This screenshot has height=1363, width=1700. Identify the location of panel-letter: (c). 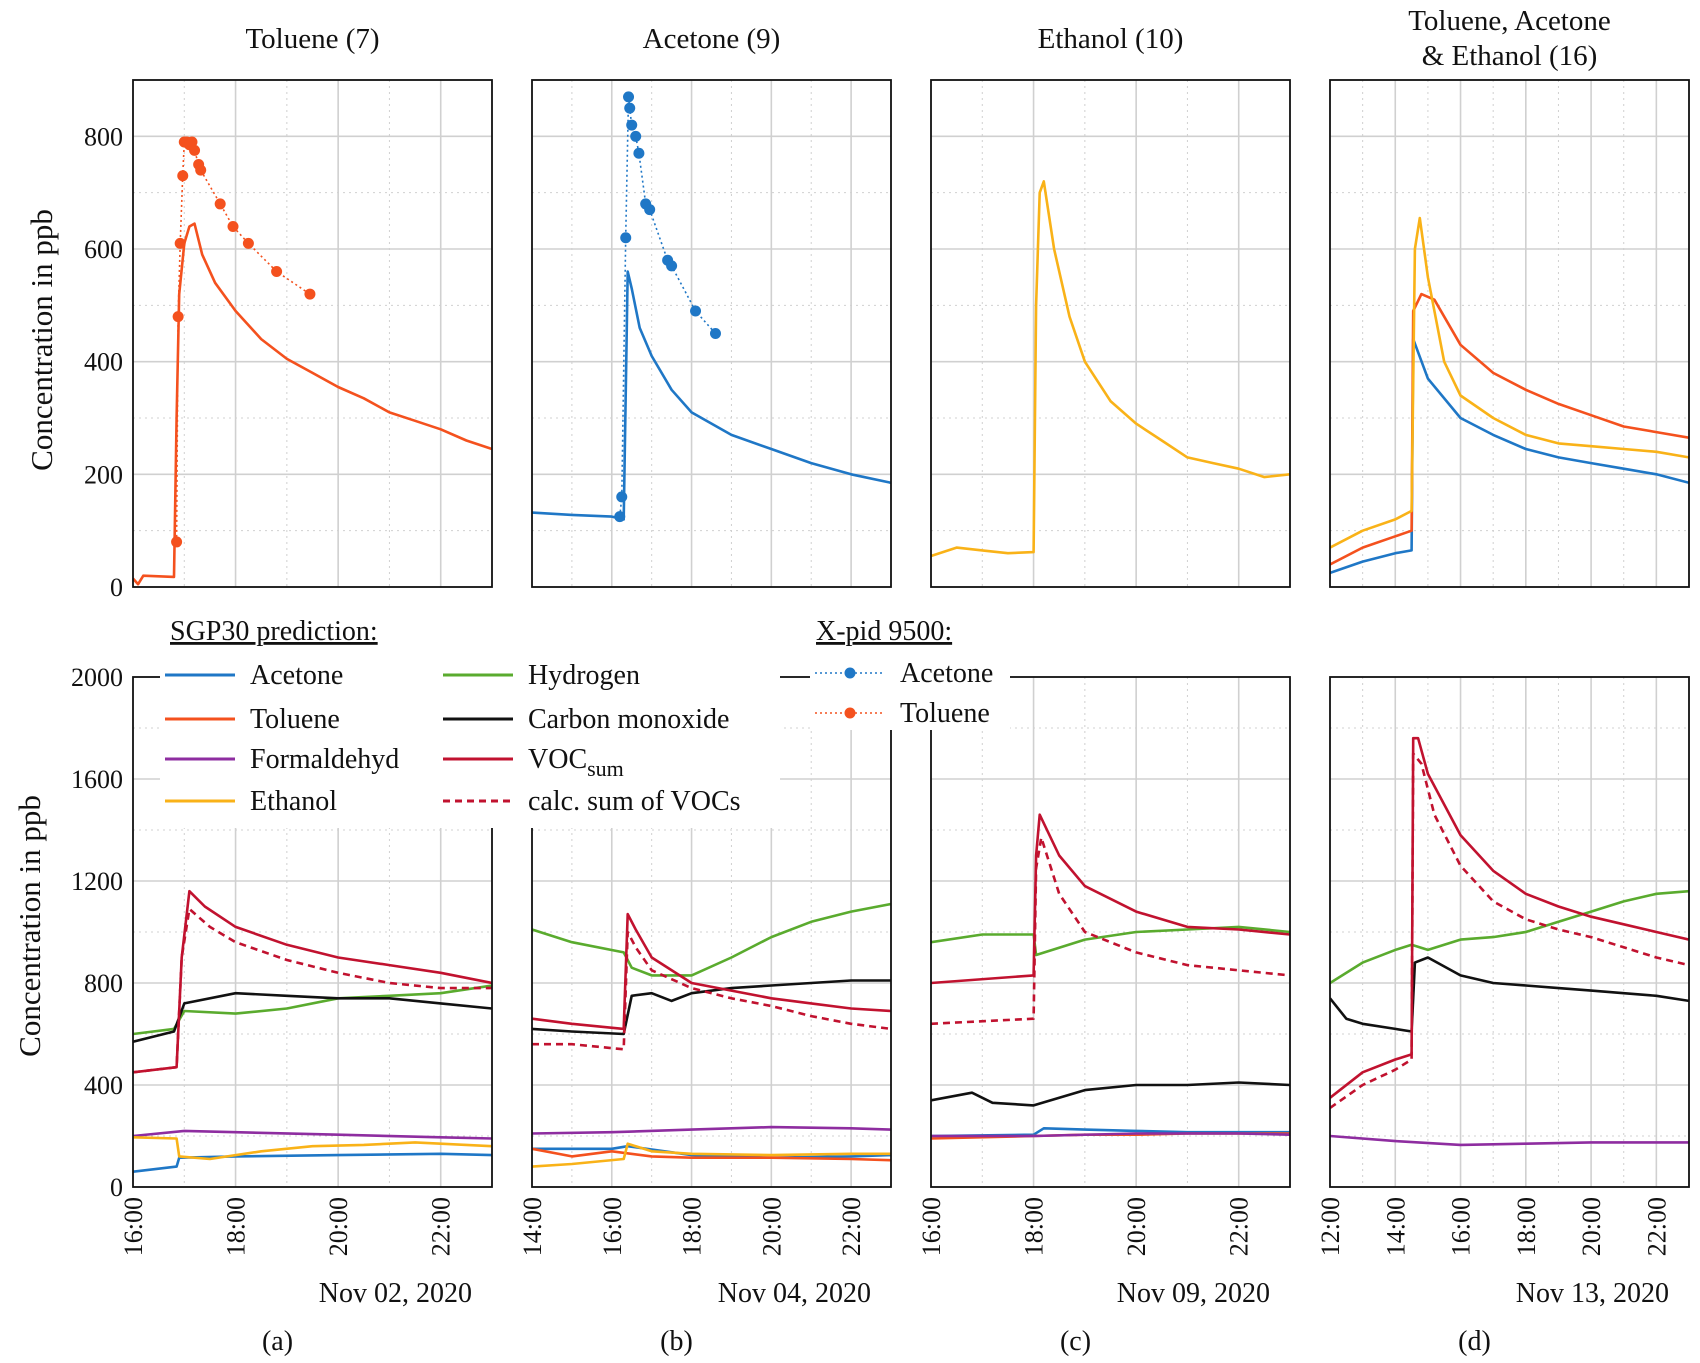
(1075, 1341).